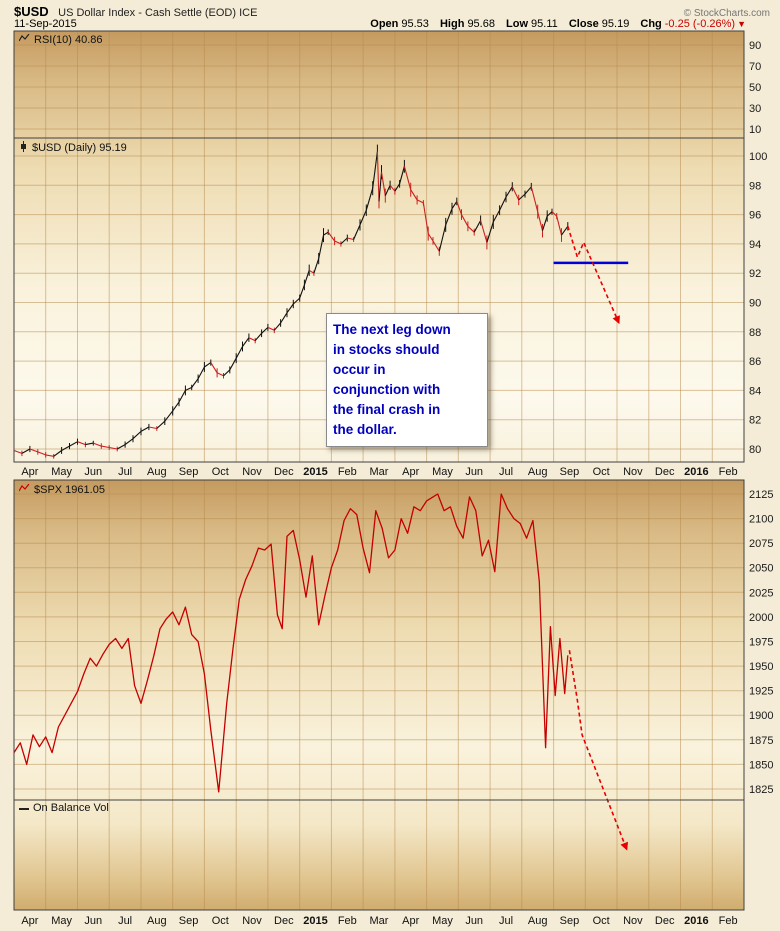  Describe the element at coordinates (755, 46) in the screenshot. I see `svg-text: 90` at that location.